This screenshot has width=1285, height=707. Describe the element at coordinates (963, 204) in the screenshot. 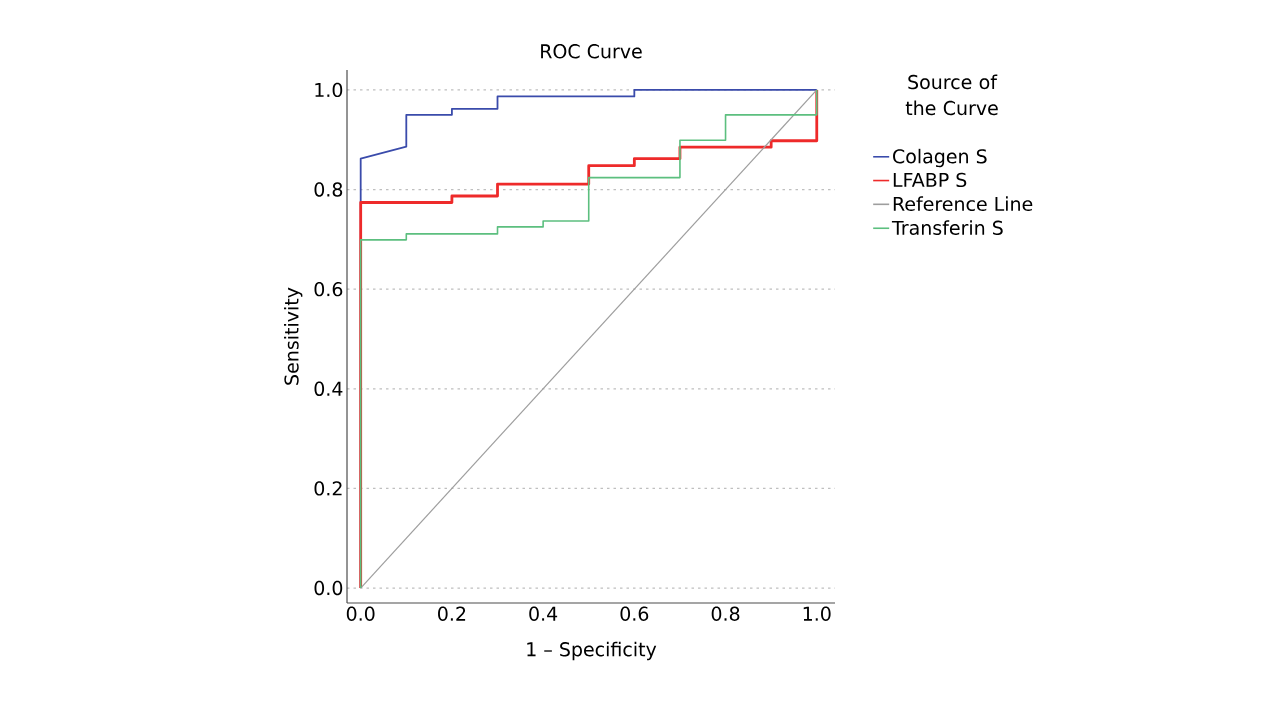

I see `legend-label: Reference Line` at that location.